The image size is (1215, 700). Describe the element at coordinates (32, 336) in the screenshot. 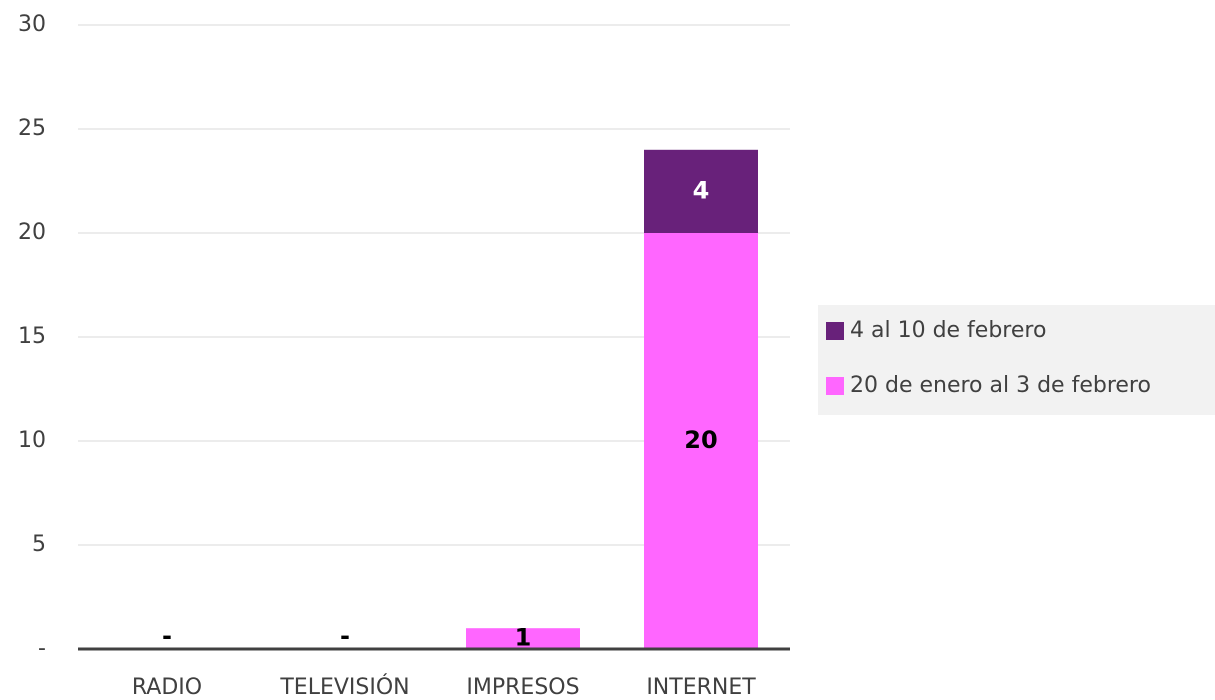

I see `y-tick-label: 15` at that location.